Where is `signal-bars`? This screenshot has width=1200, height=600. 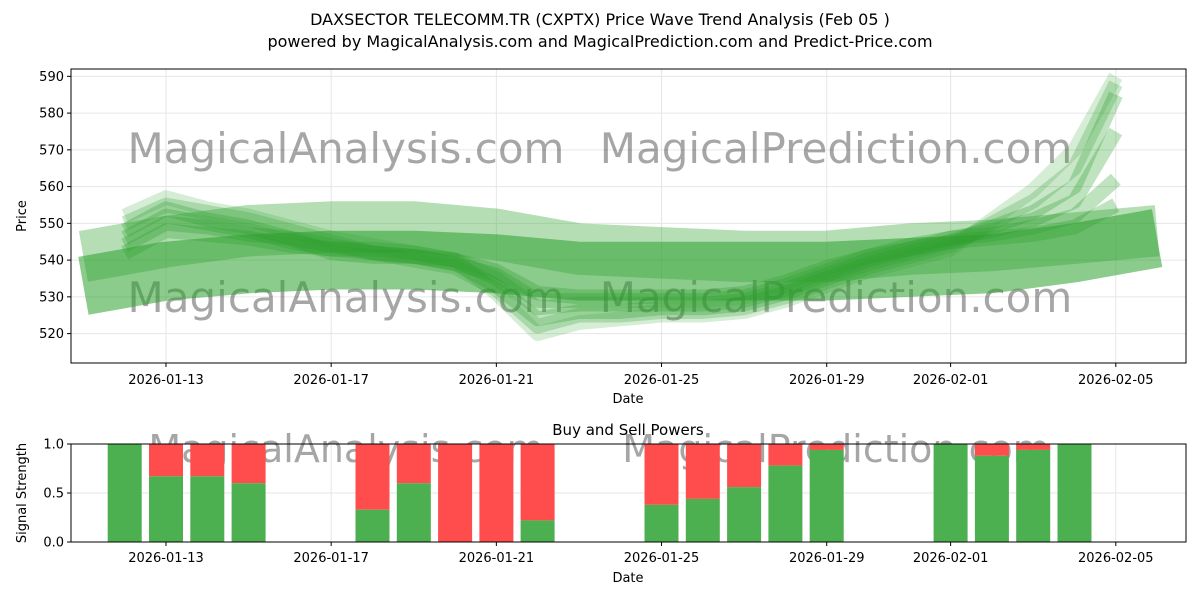 signal-bars is located at coordinates (599, 493).